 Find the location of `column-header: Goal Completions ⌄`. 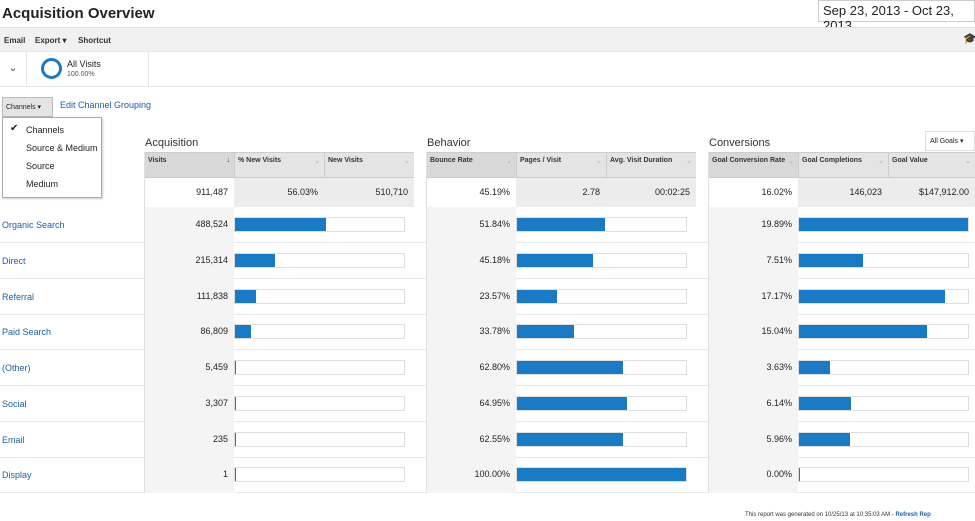

column-header: Goal Completions ⌄ is located at coordinates (843, 165).